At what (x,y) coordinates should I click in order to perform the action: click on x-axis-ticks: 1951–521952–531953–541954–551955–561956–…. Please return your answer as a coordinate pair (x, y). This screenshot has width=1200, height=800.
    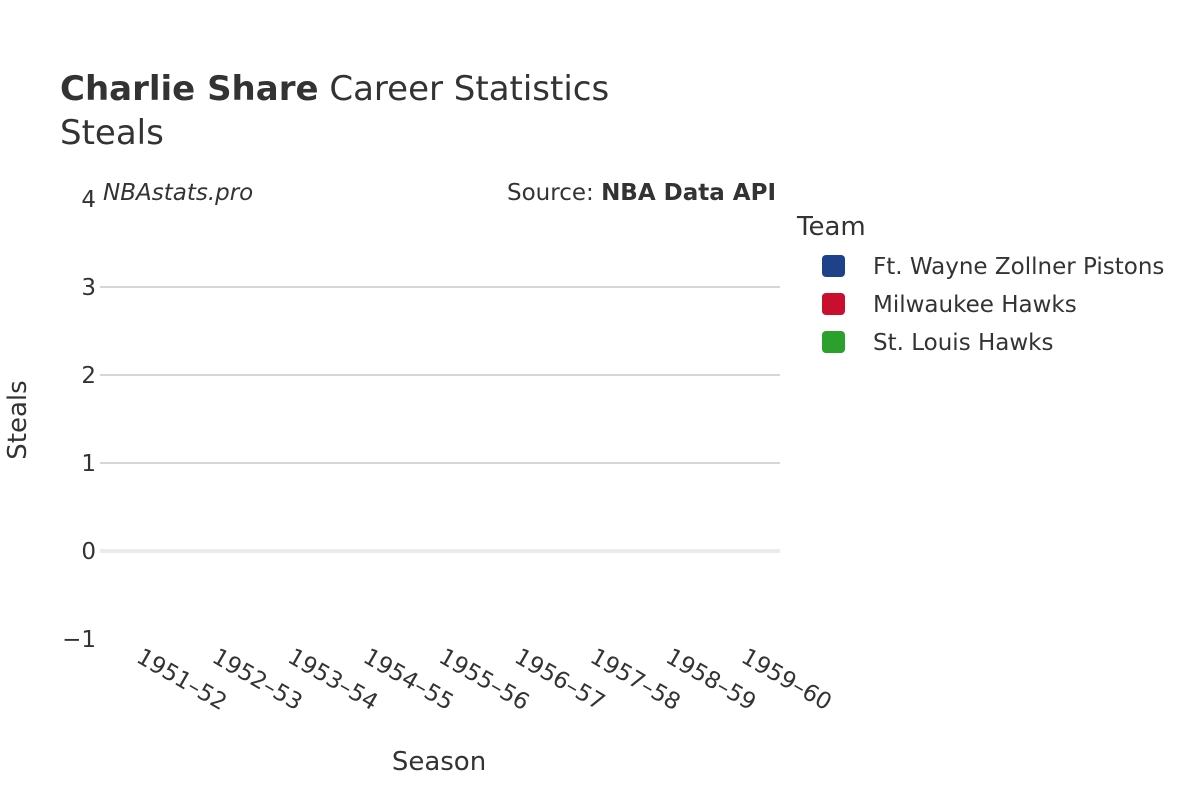
    Looking at the image, I should click on (484, 680).